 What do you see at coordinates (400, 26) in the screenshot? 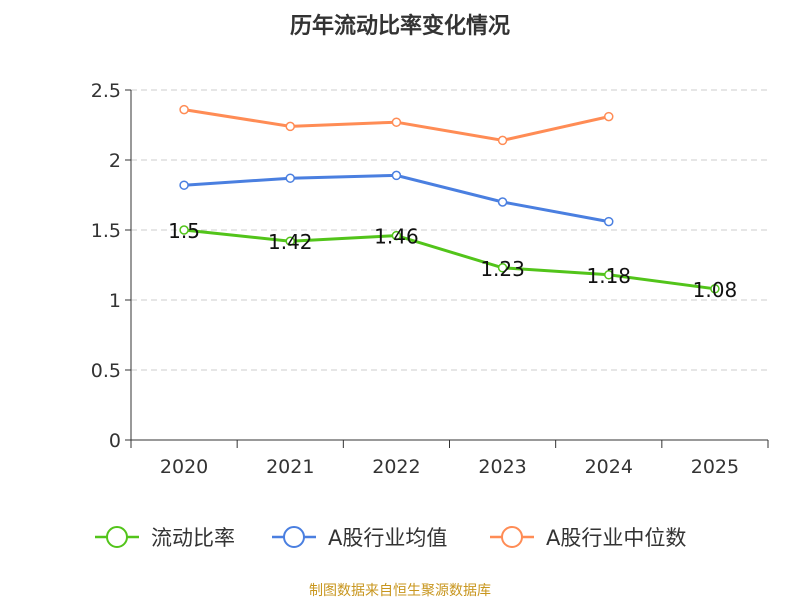
I see `chart-title: 历年流动比率变化情况` at bounding box center [400, 26].